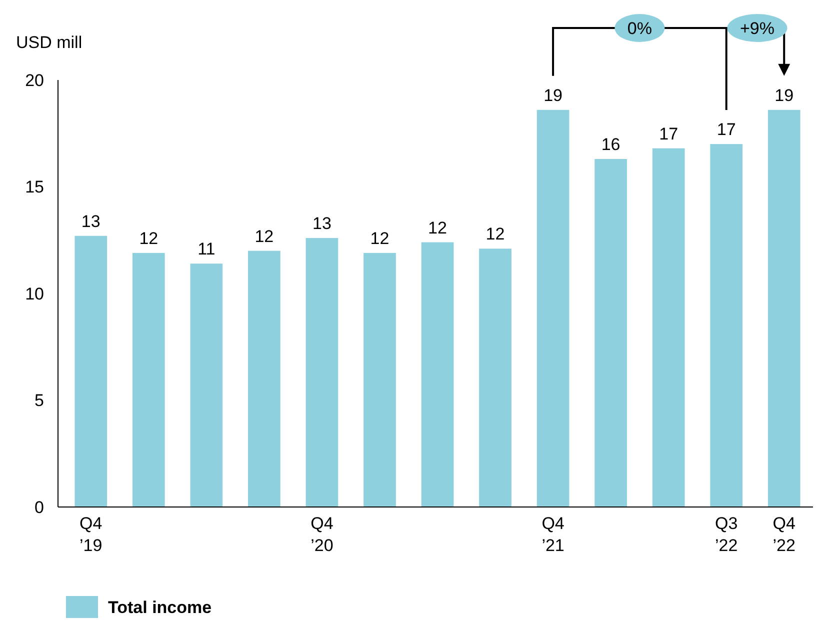 This screenshot has width=818, height=637. I want to click on x-tick-label: Q4 ’20, so click(322, 534).